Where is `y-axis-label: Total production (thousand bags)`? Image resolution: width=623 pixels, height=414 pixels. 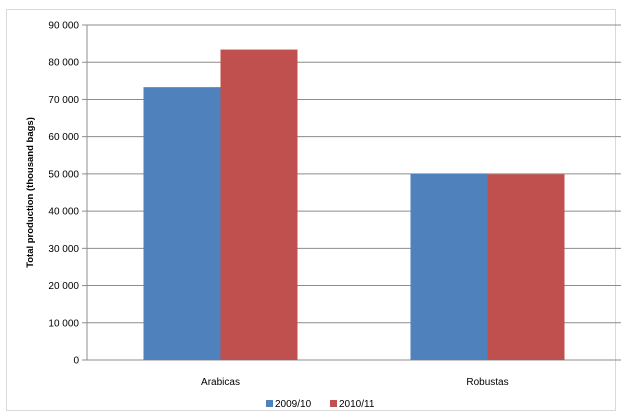 y-axis-label: Total production (thousand bags) is located at coordinates (30, 192).